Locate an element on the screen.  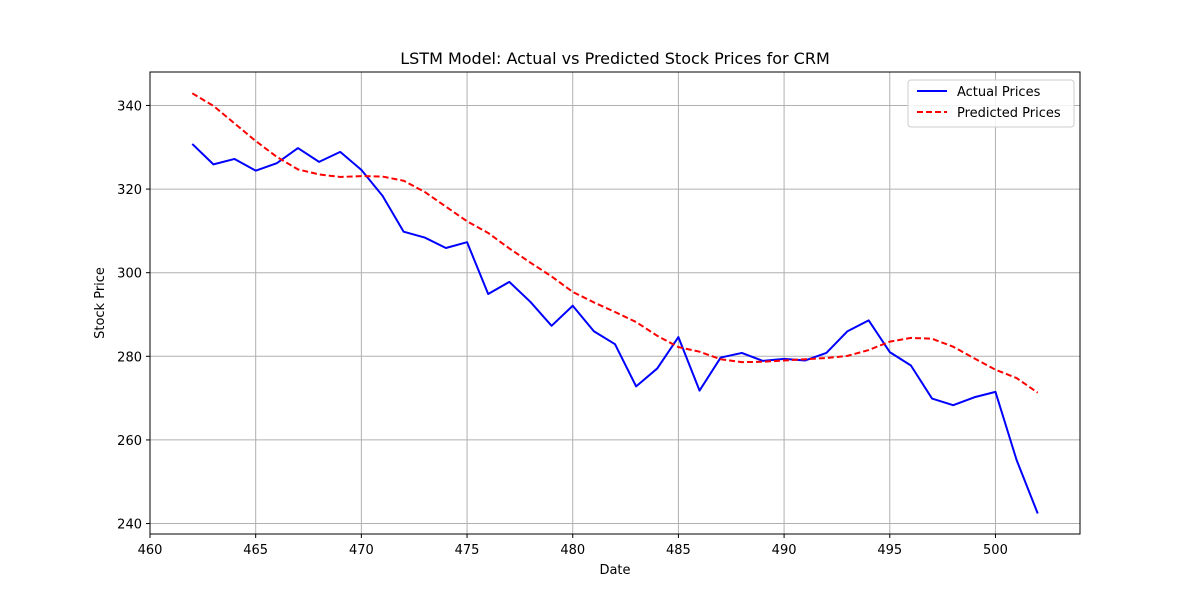
legend-box is located at coordinates (991, 103).